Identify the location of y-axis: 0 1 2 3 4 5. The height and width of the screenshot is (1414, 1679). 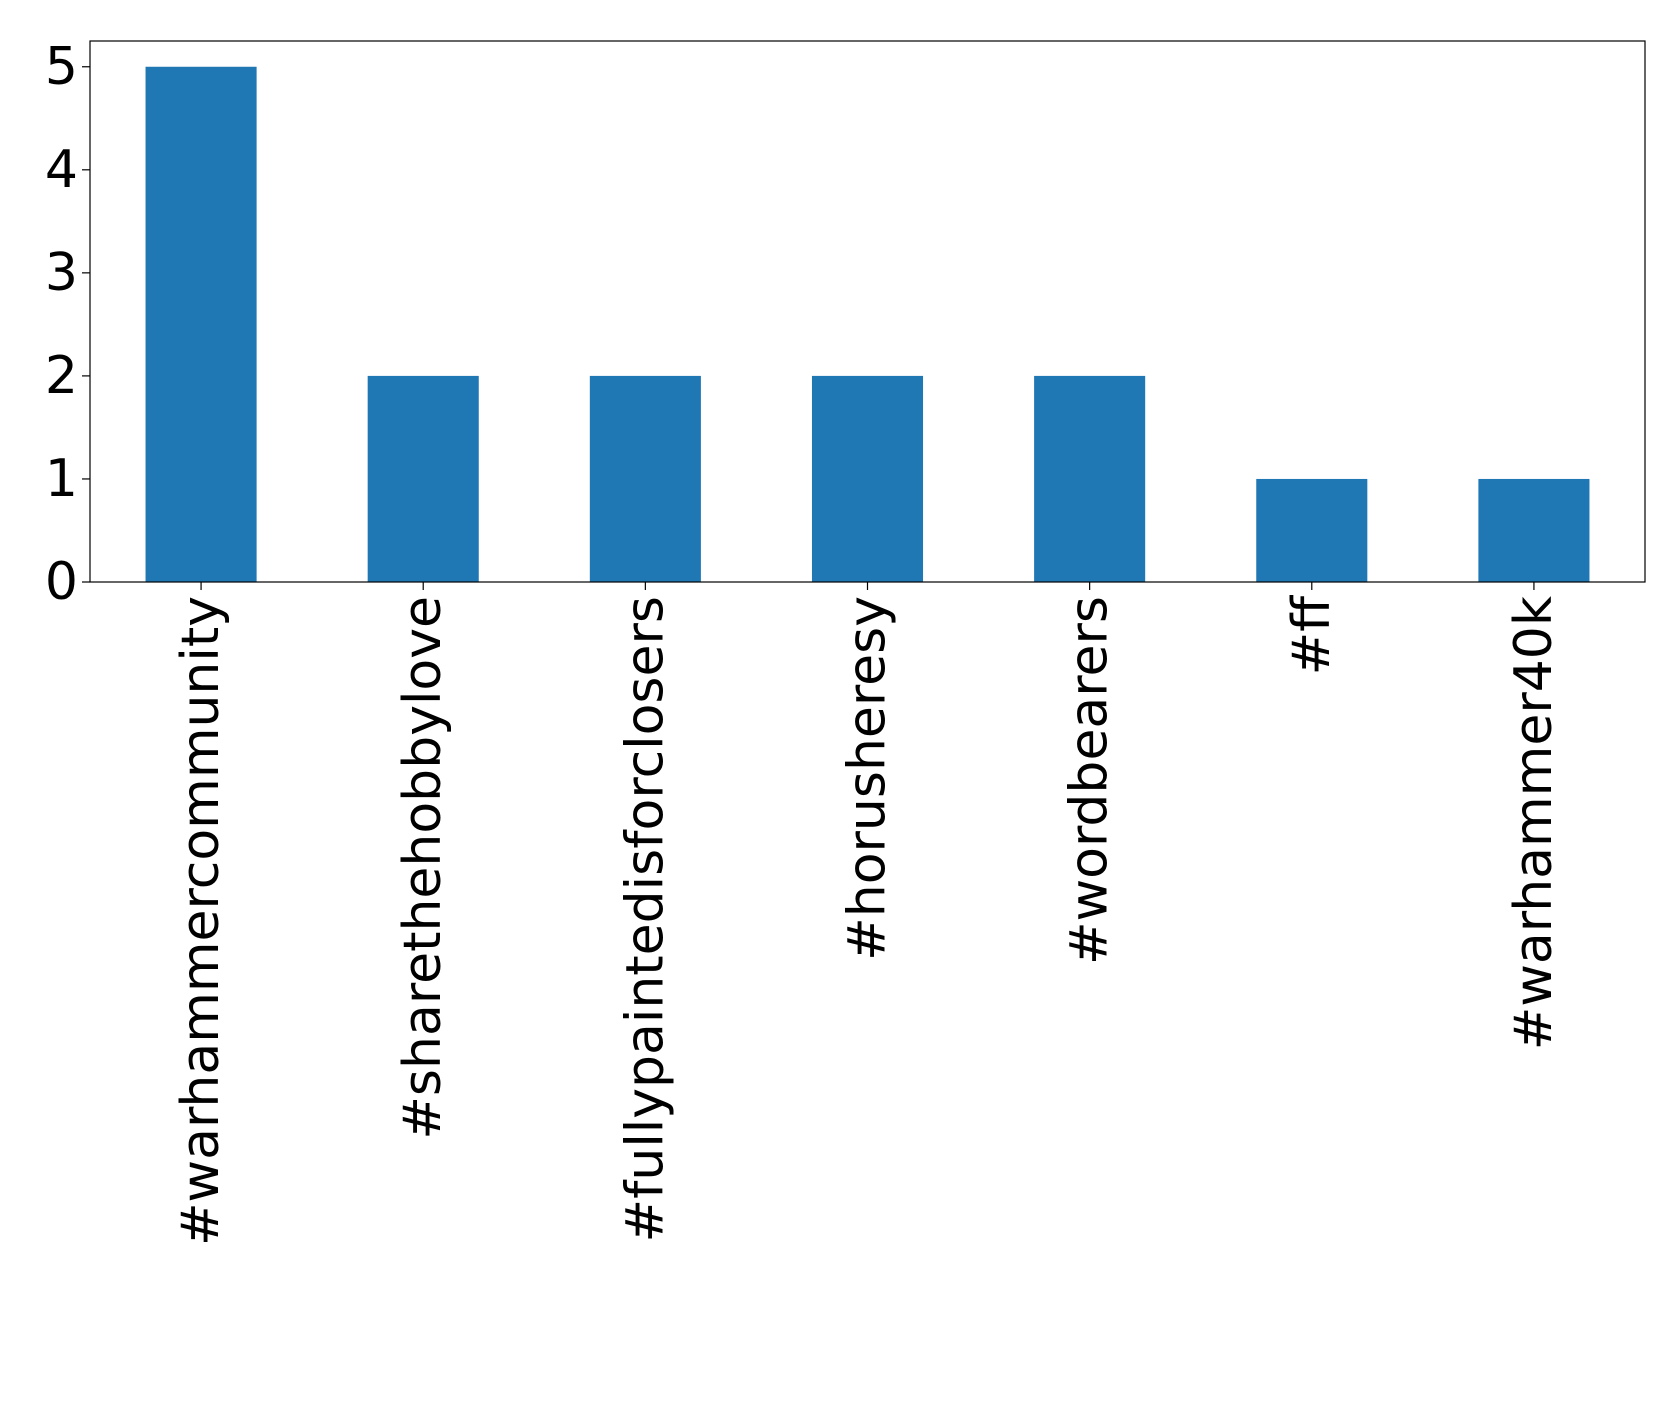
(67, 324).